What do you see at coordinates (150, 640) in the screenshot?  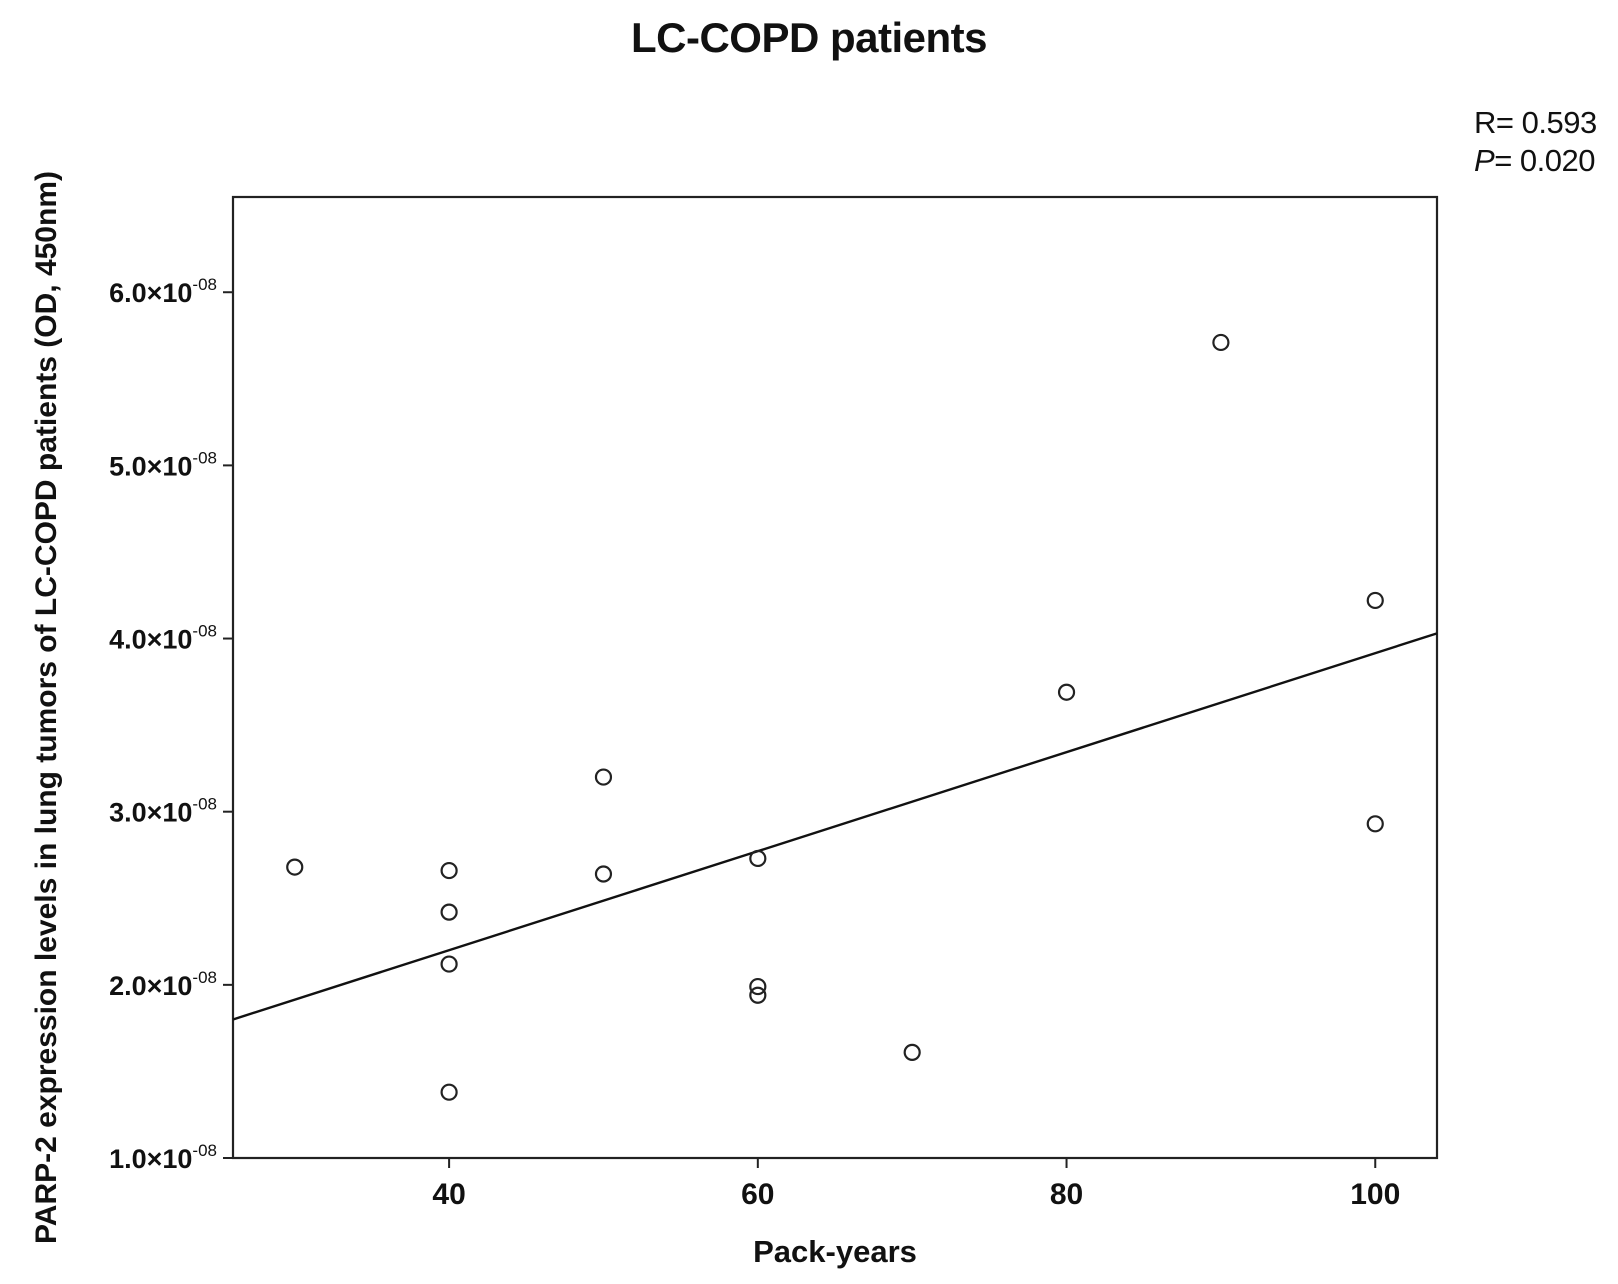 I see `y-tick-mantissa: 4.0×10` at bounding box center [150, 640].